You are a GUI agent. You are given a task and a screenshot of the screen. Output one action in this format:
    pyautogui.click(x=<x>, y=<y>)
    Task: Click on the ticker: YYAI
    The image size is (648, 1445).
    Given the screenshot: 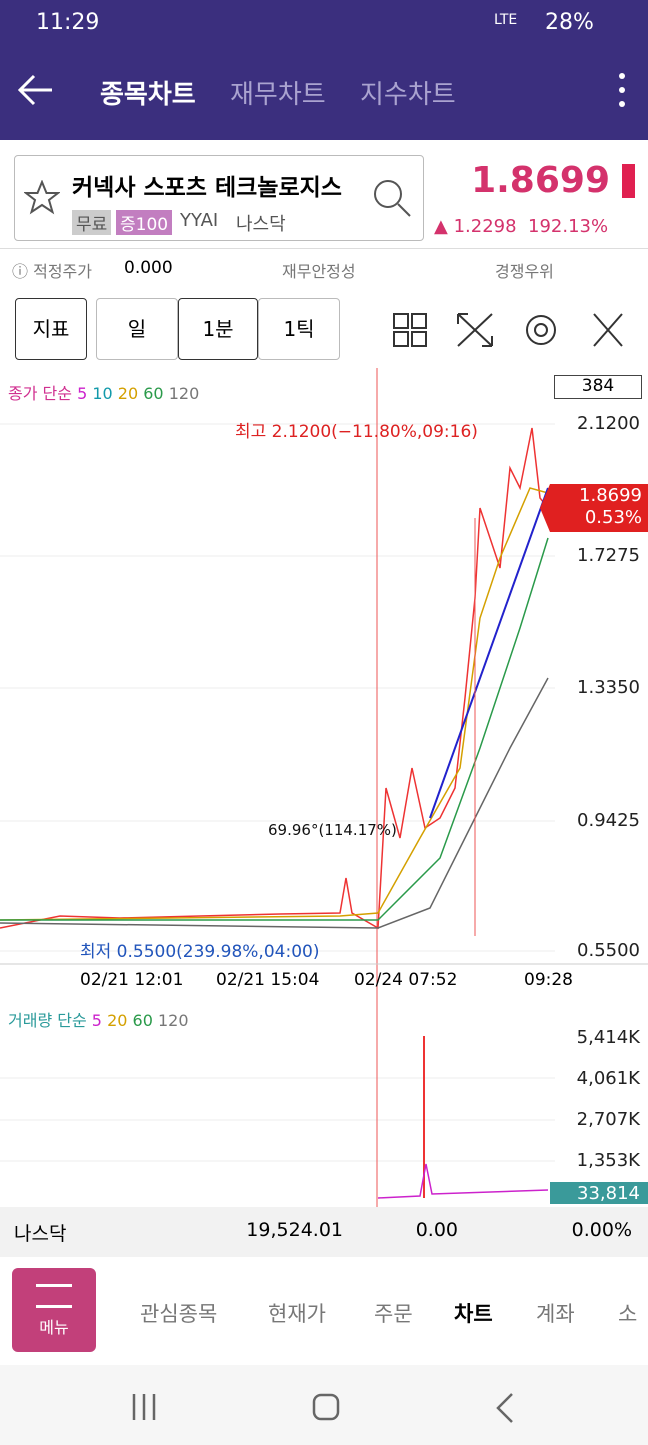 What is the action you would take?
    pyautogui.click(x=199, y=220)
    